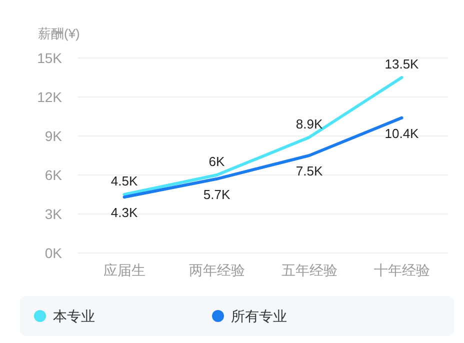  What do you see at coordinates (53, 175) in the screenshot?
I see `y-tick-label: 6K` at bounding box center [53, 175].